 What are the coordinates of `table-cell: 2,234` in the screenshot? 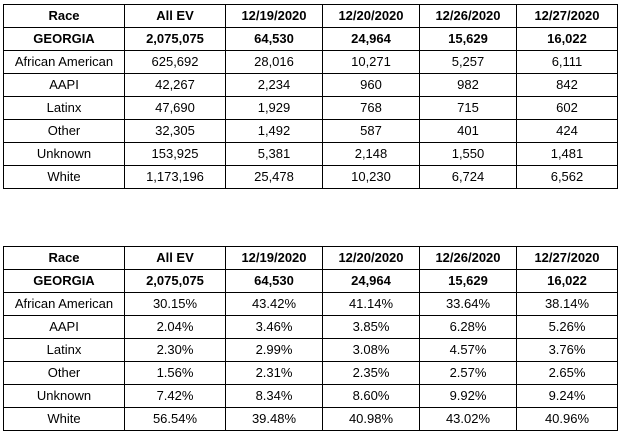 It's located at (274, 85).